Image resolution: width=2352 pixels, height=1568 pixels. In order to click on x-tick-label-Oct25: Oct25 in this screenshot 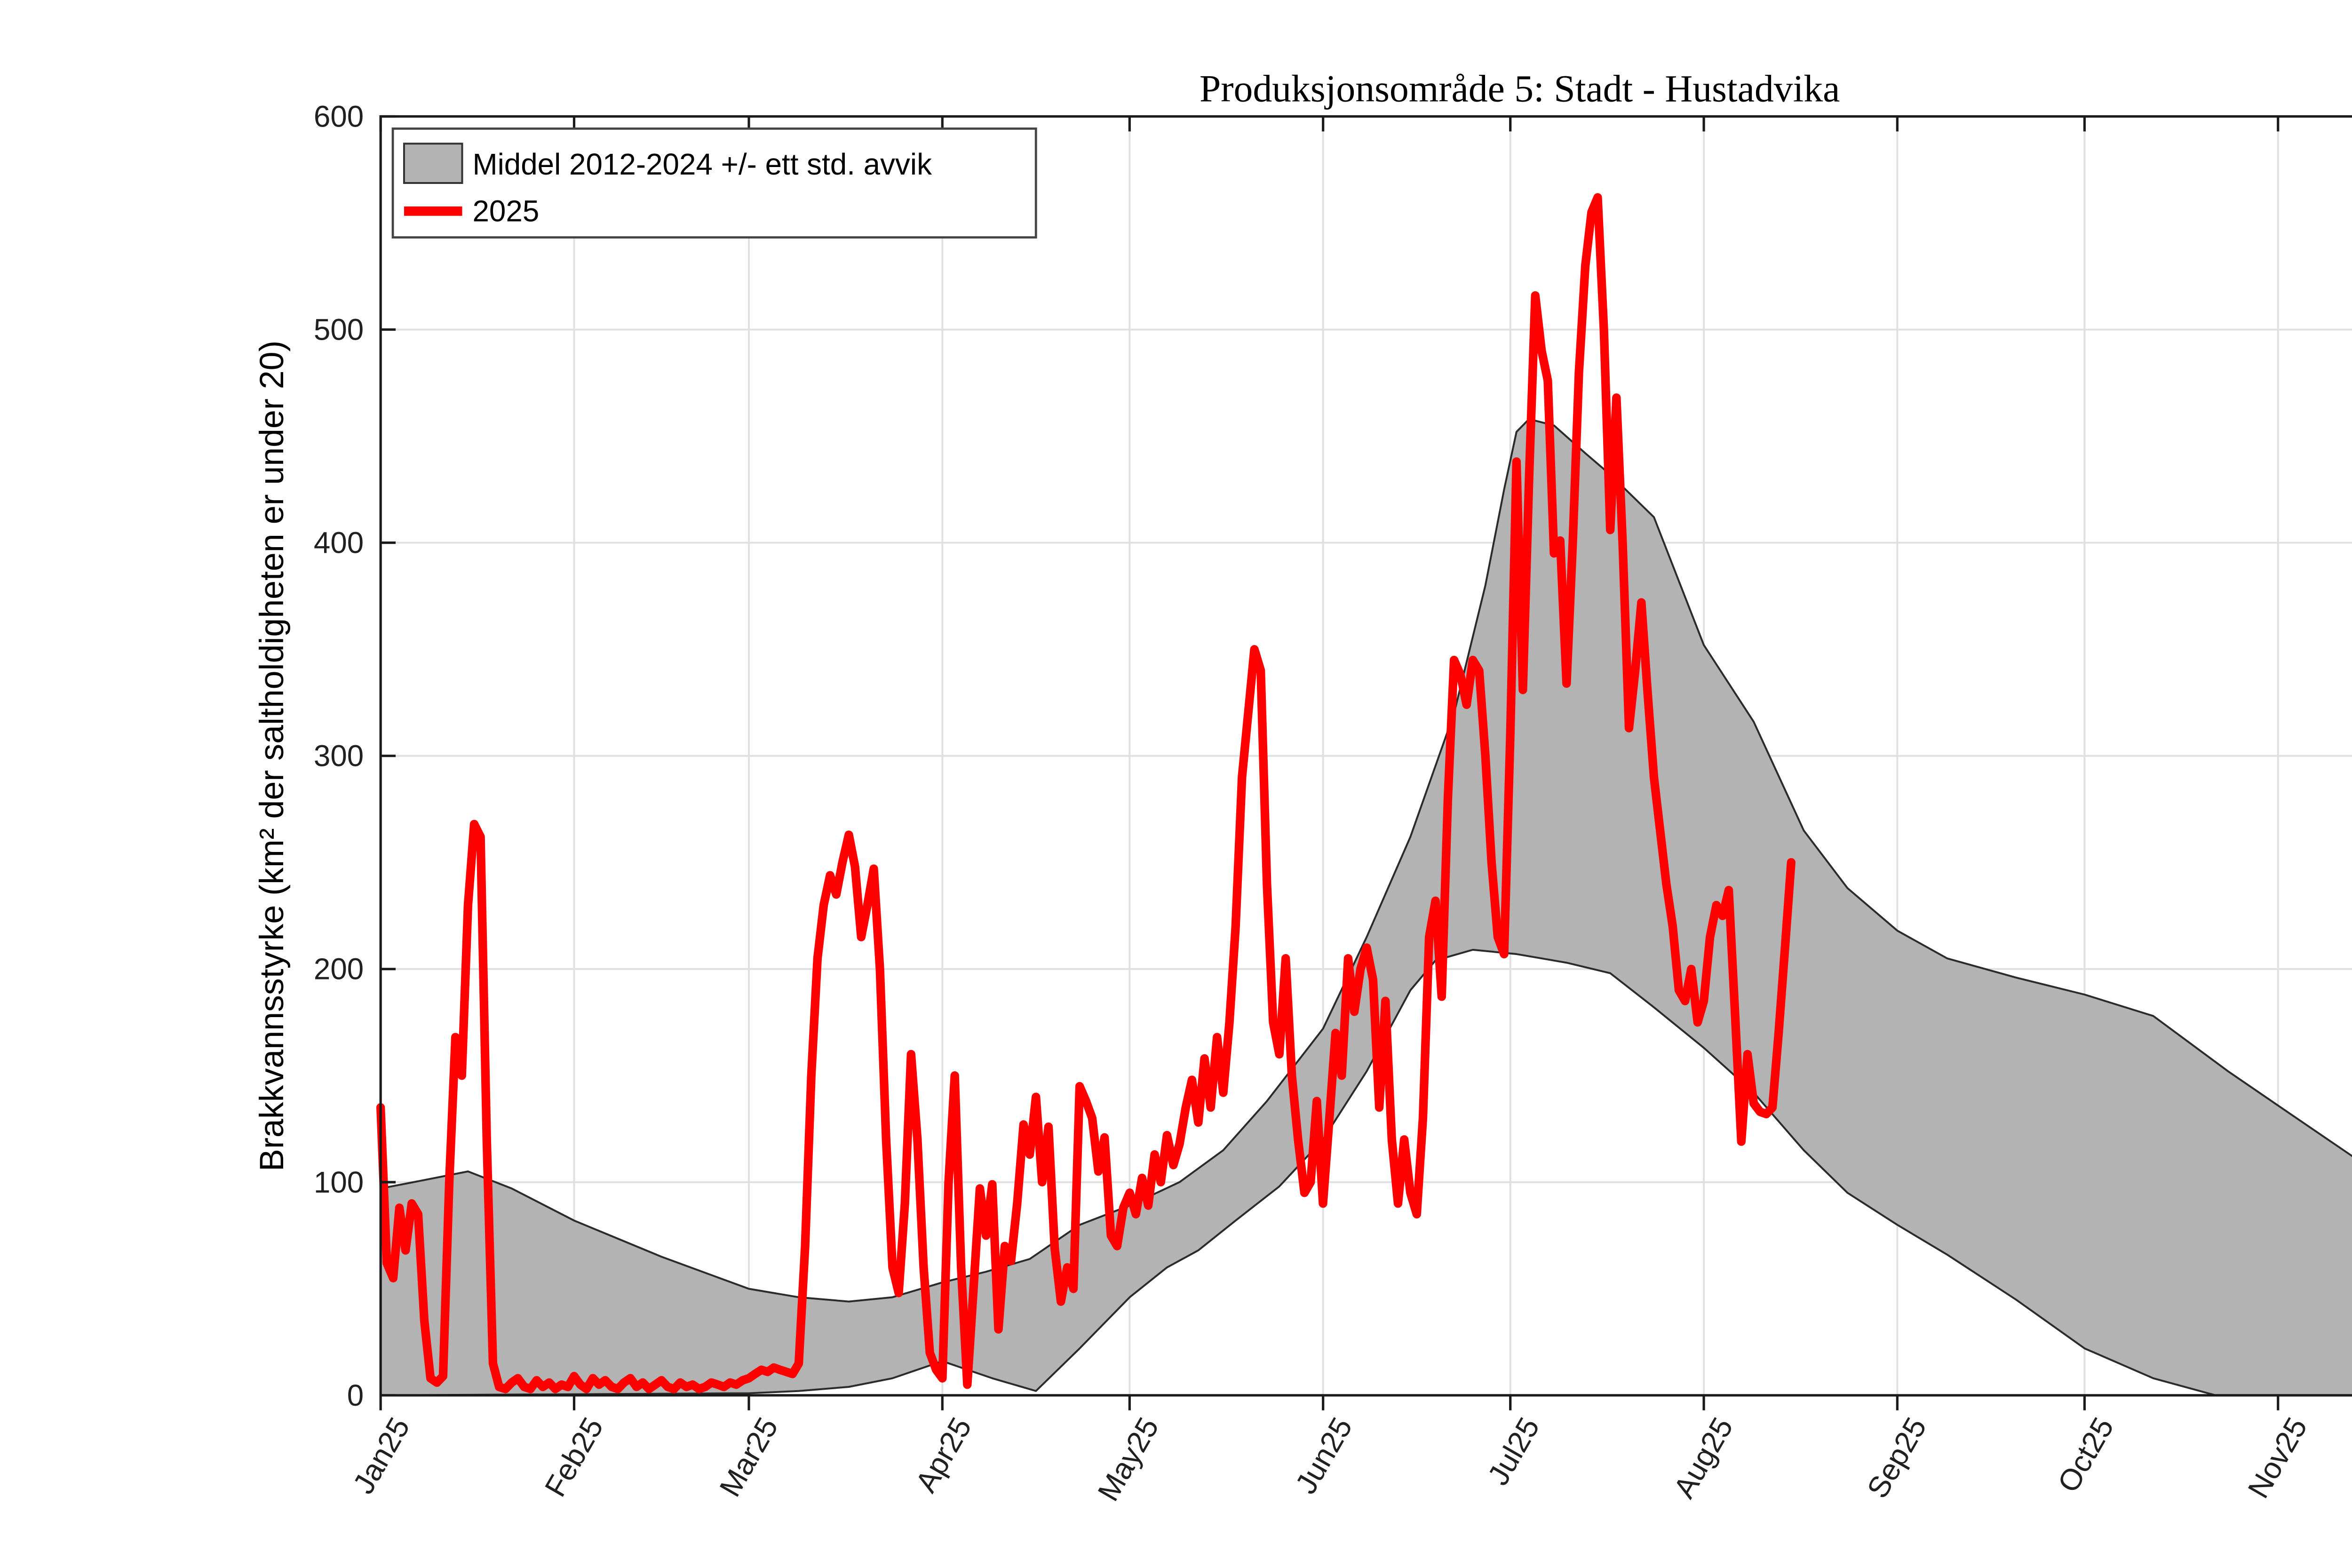, I will do `click(2085, 1455)`.